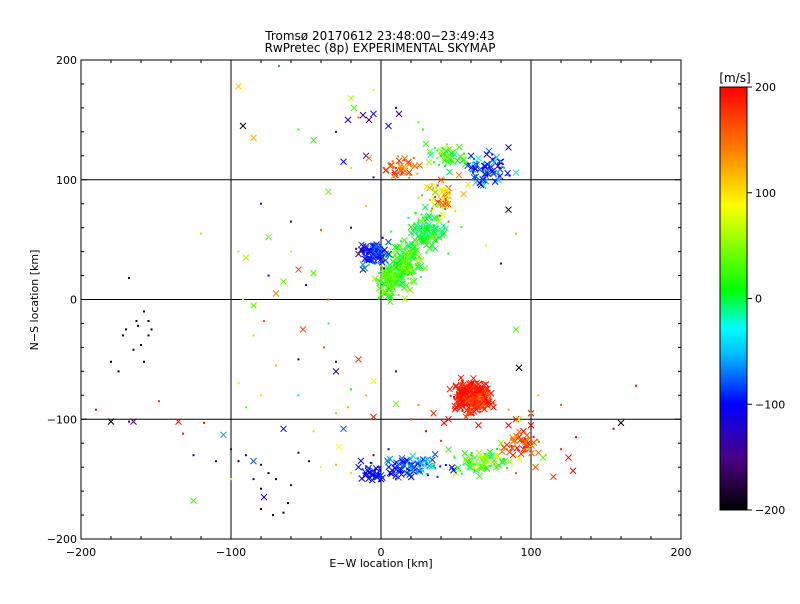  Describe the element at coordinates (66, 180) in the screenshot. I see `y-tick-label: 100` at that location.